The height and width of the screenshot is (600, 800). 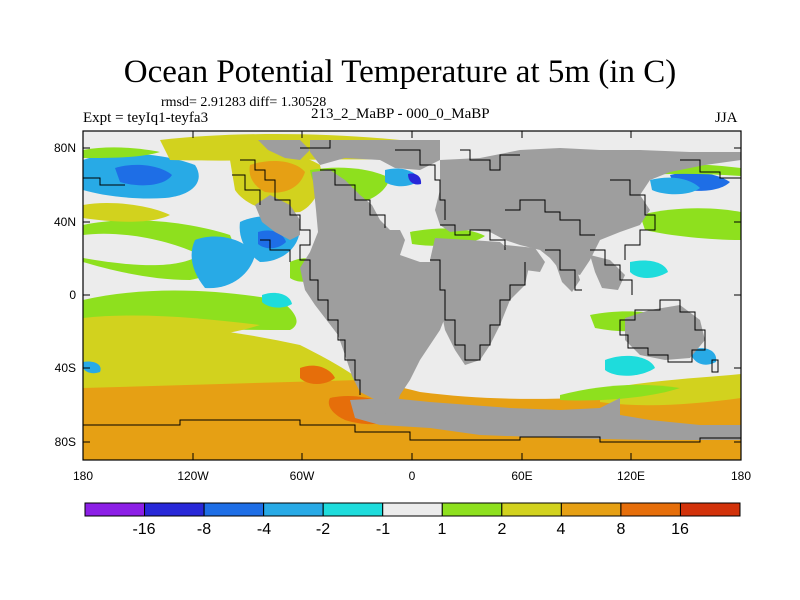 What do you see at coordinates (561, 529) in the screenshot?
I see `colorbar-label: 4` at bounding box center [561, 529].